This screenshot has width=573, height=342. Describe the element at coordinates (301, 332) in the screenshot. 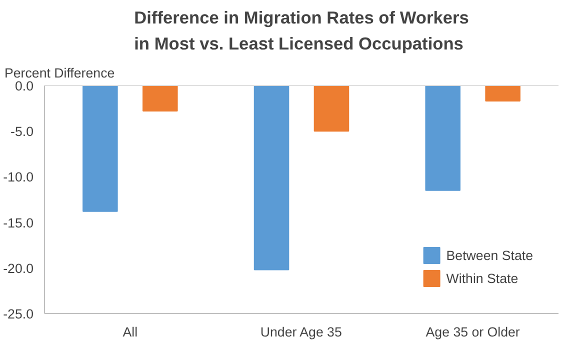

I see `x-tick-label: Under Age 35` at that location.